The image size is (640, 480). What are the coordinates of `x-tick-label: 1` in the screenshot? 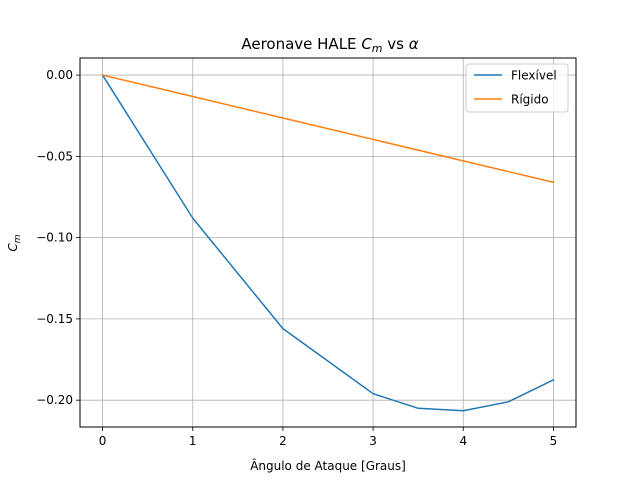 It's located at (193, 441).